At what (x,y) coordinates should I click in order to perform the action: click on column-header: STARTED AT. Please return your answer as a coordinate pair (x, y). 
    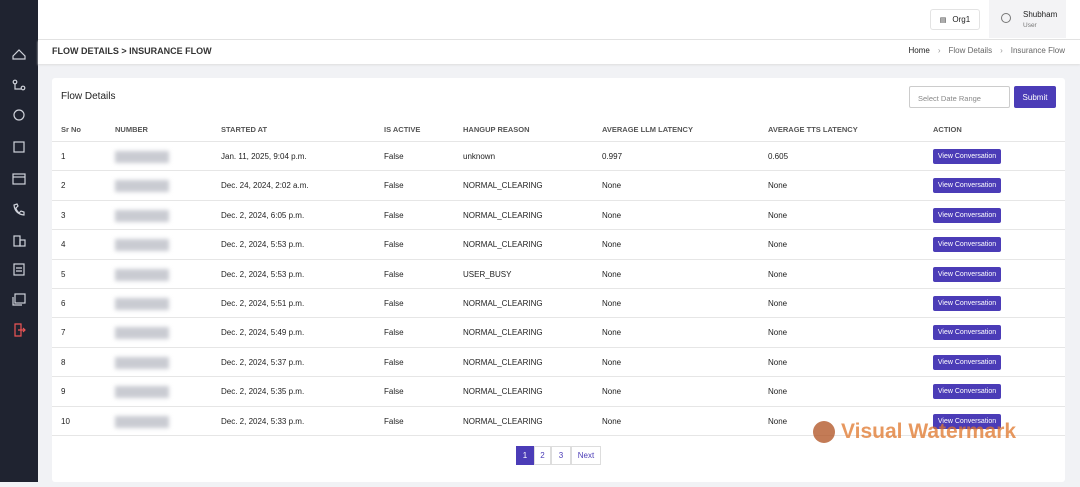
    Looking at the image, I should click on (244, 129).